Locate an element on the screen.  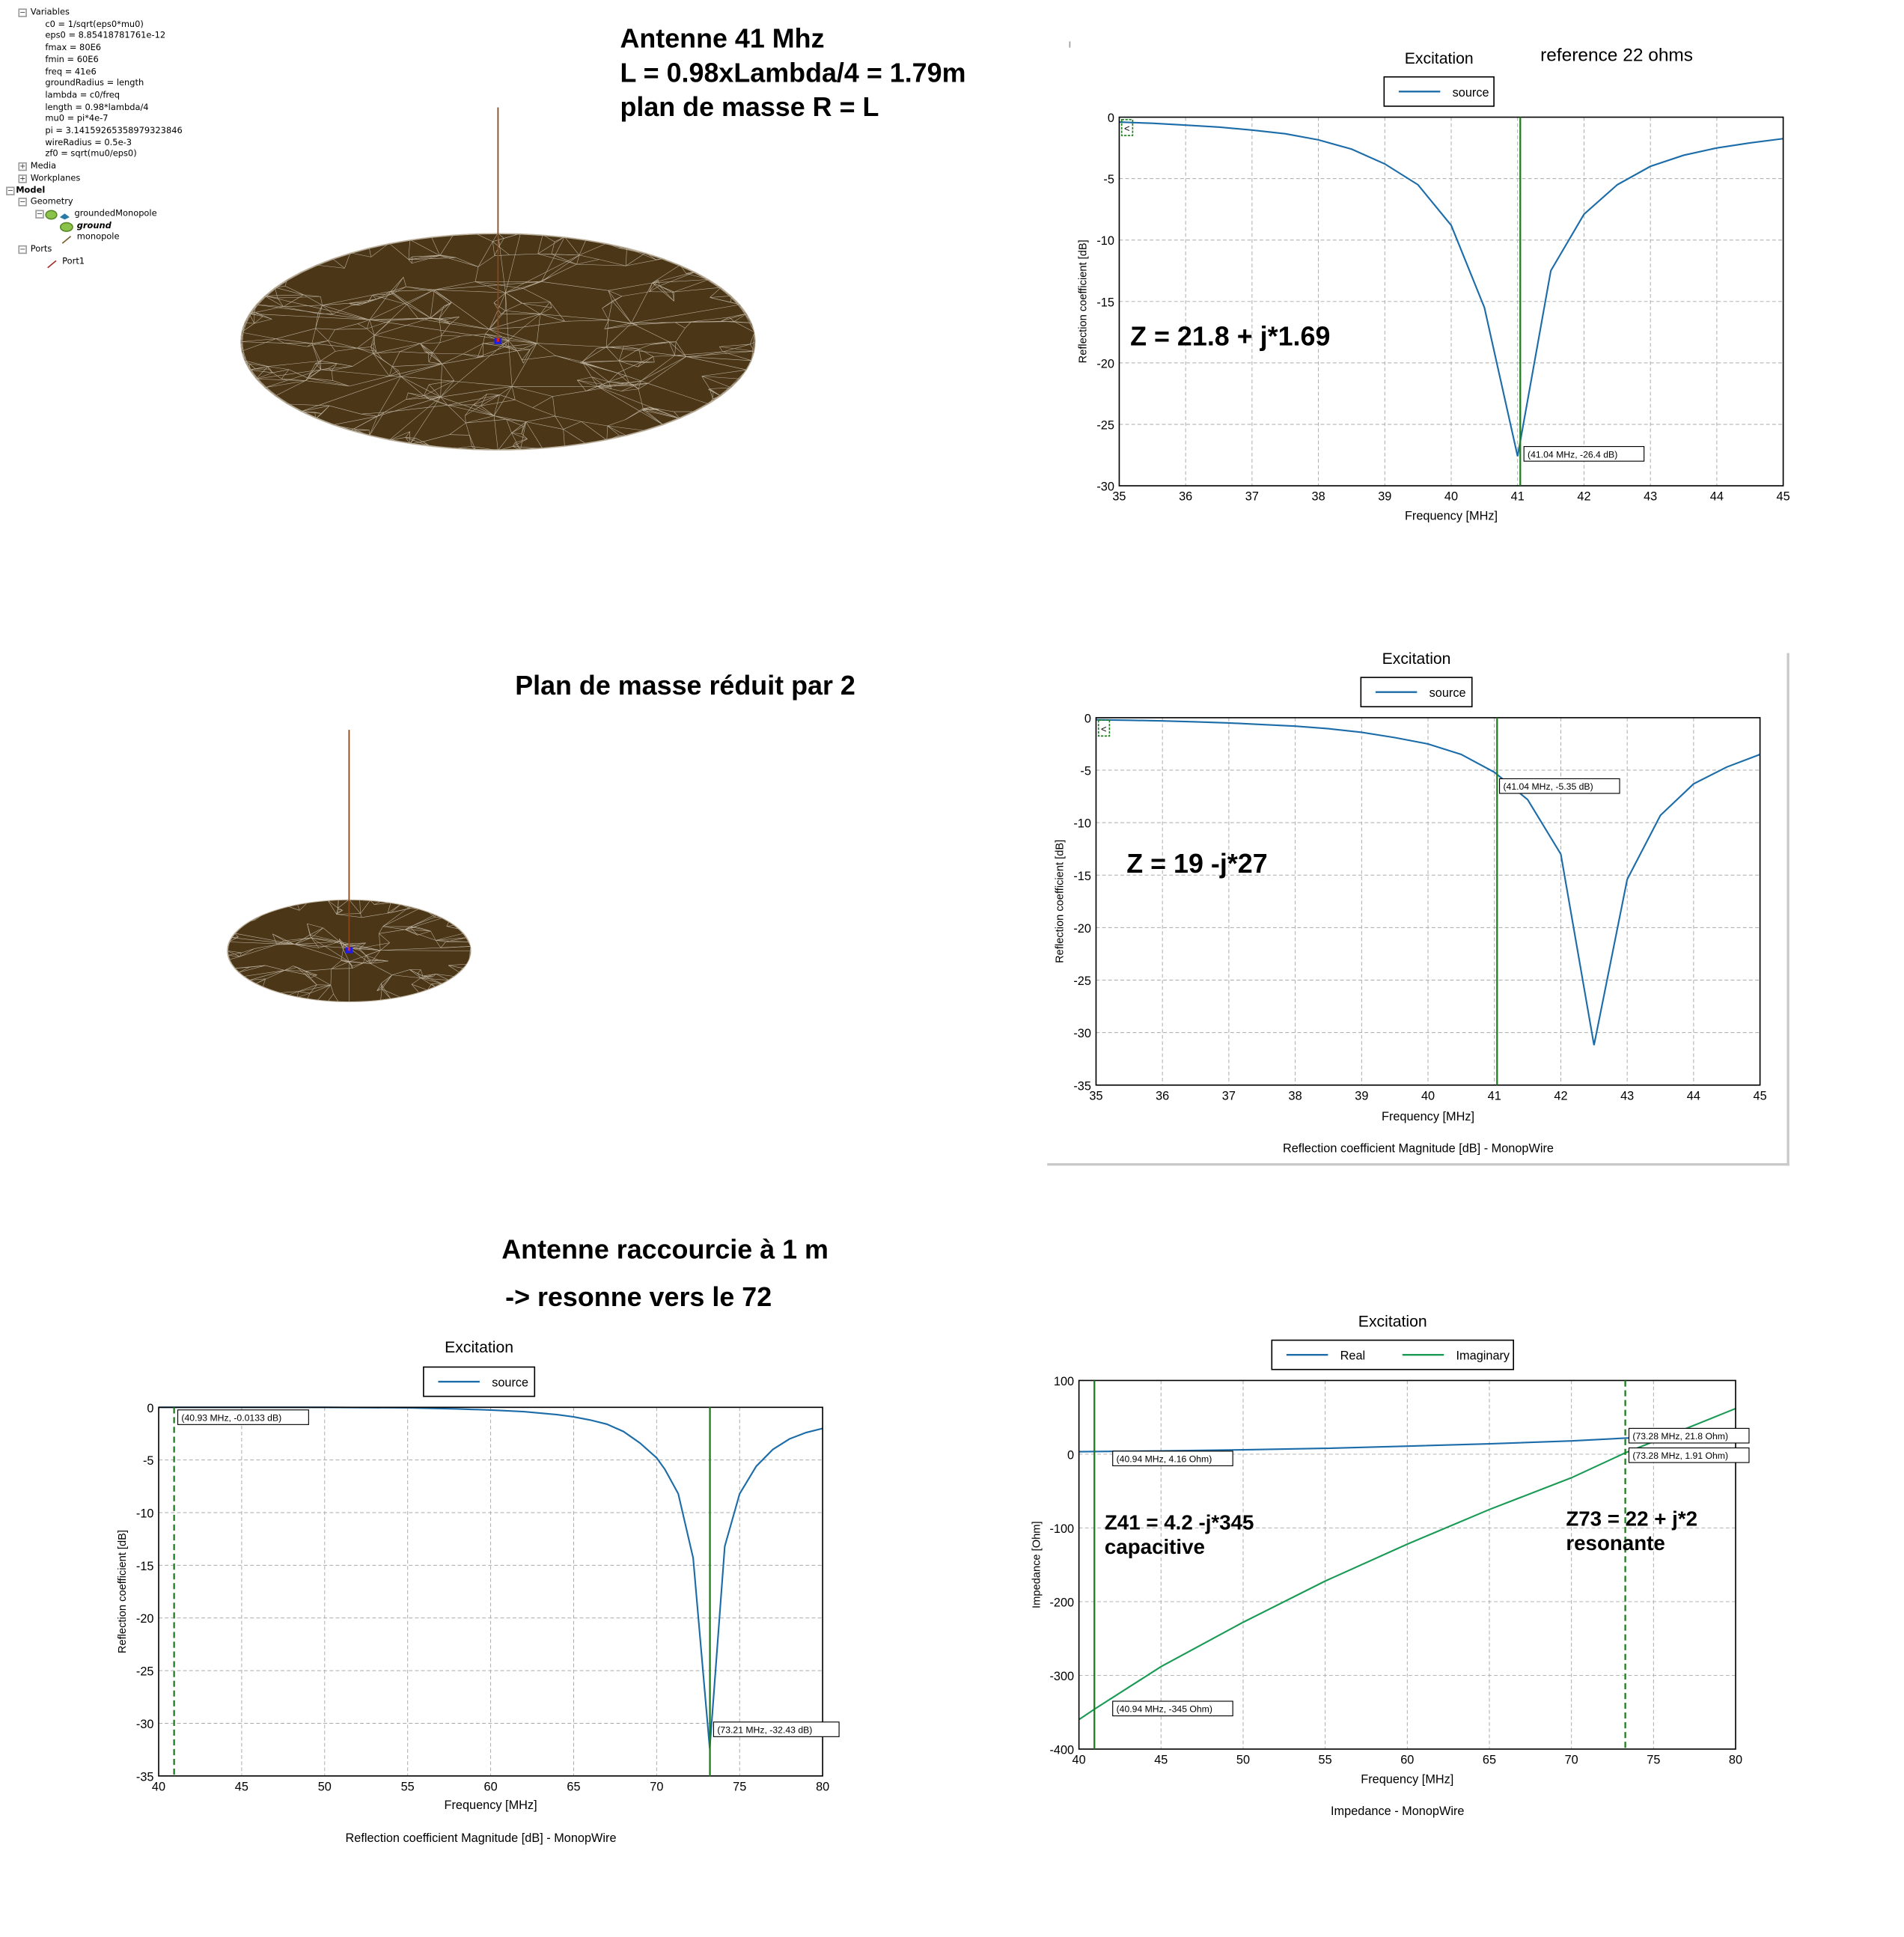
impedance-annotation-z73: Z73 = 22 + j*2 resonante is located at coordinates (1632, 1531).